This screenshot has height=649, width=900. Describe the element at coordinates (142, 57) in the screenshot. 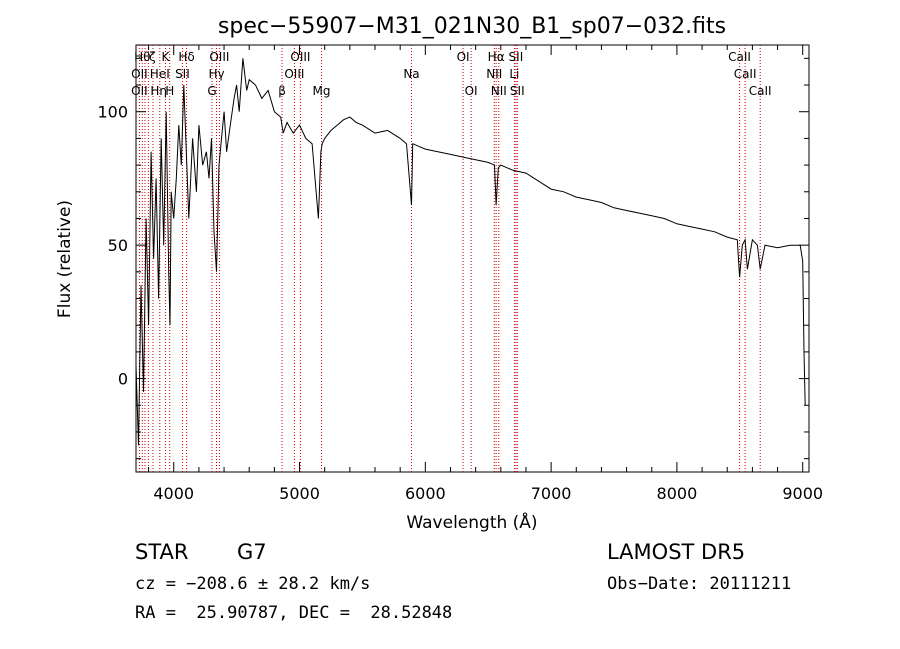

I see `line-label-0: Hθ` at that location.